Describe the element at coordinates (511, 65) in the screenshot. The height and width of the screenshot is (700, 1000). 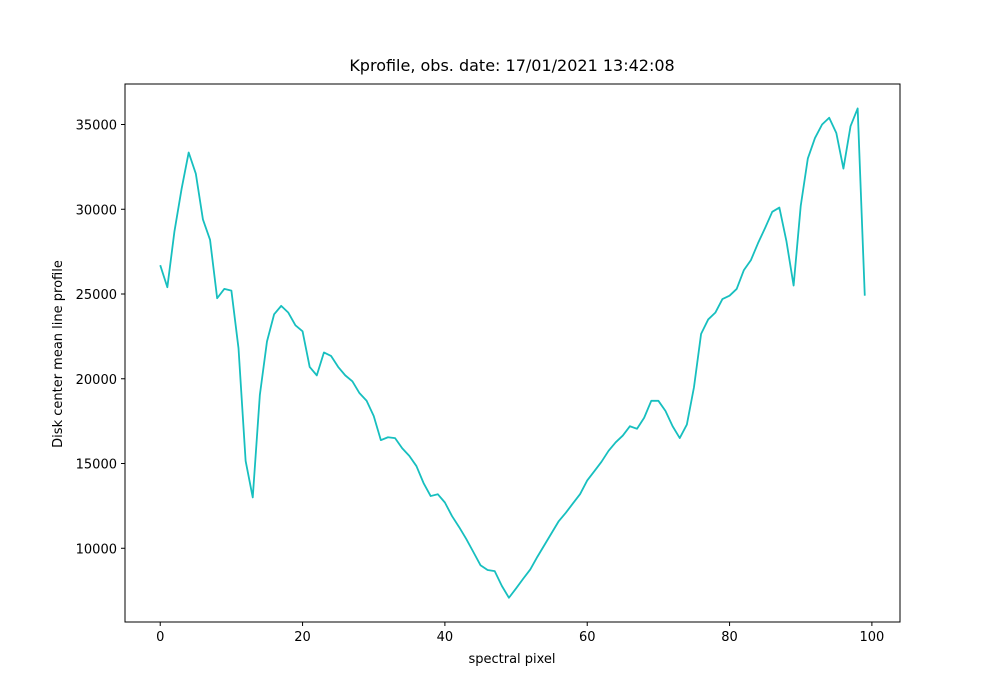
I see `chart-title: Kprofile, obs. date: 17/01/2021 13:42:08` at that location.